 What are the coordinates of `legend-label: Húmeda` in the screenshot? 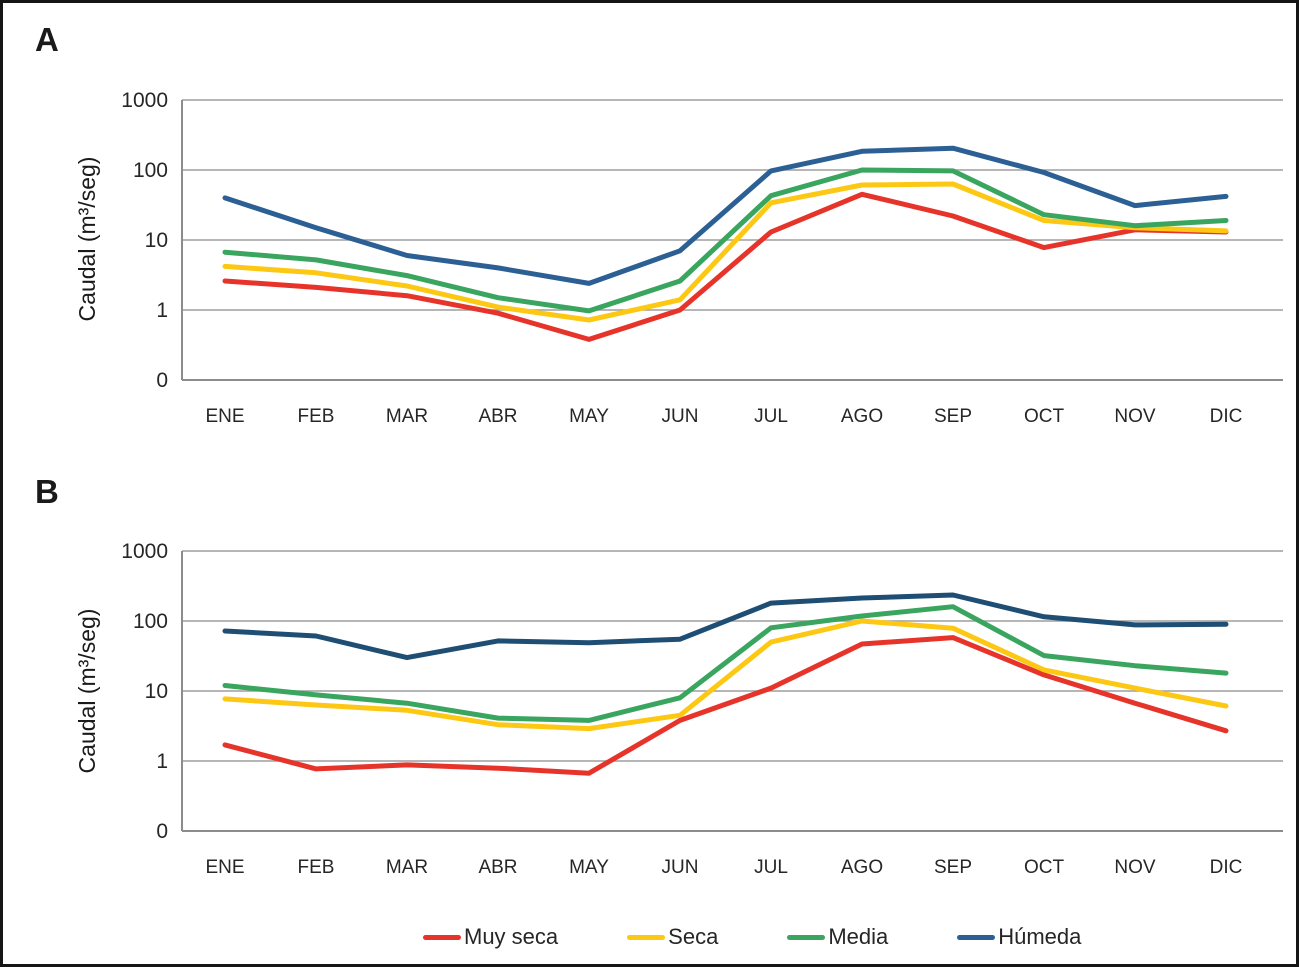 It's located at (1040, 936).